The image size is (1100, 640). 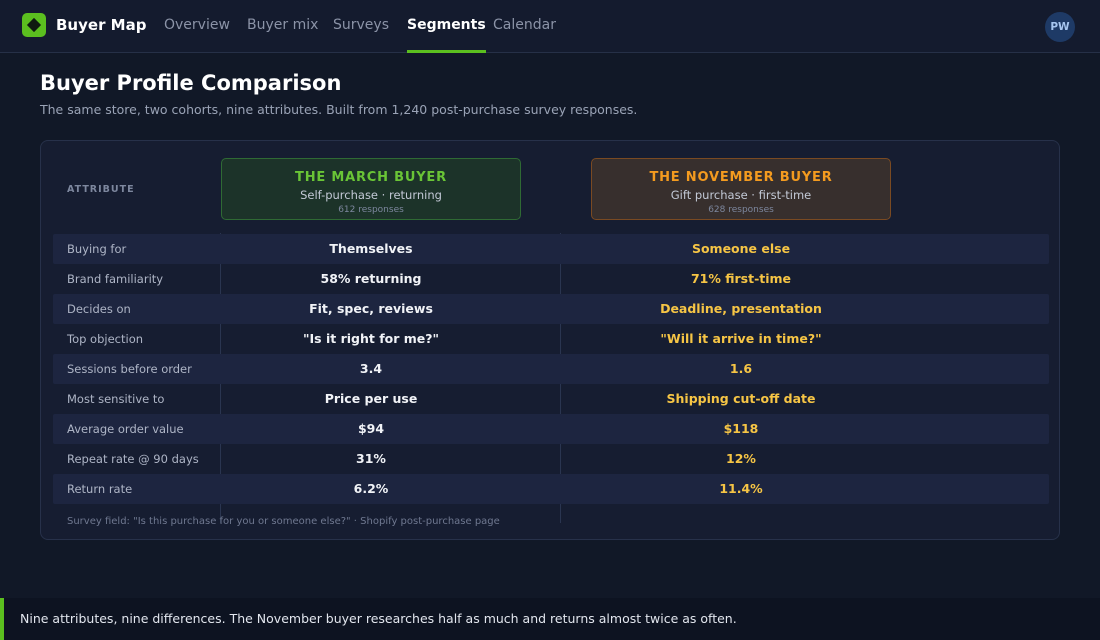 What do you see at coordinates (371, 428) in the screenshot?
I see `march-value: $94` at bounding box center [371, 428].